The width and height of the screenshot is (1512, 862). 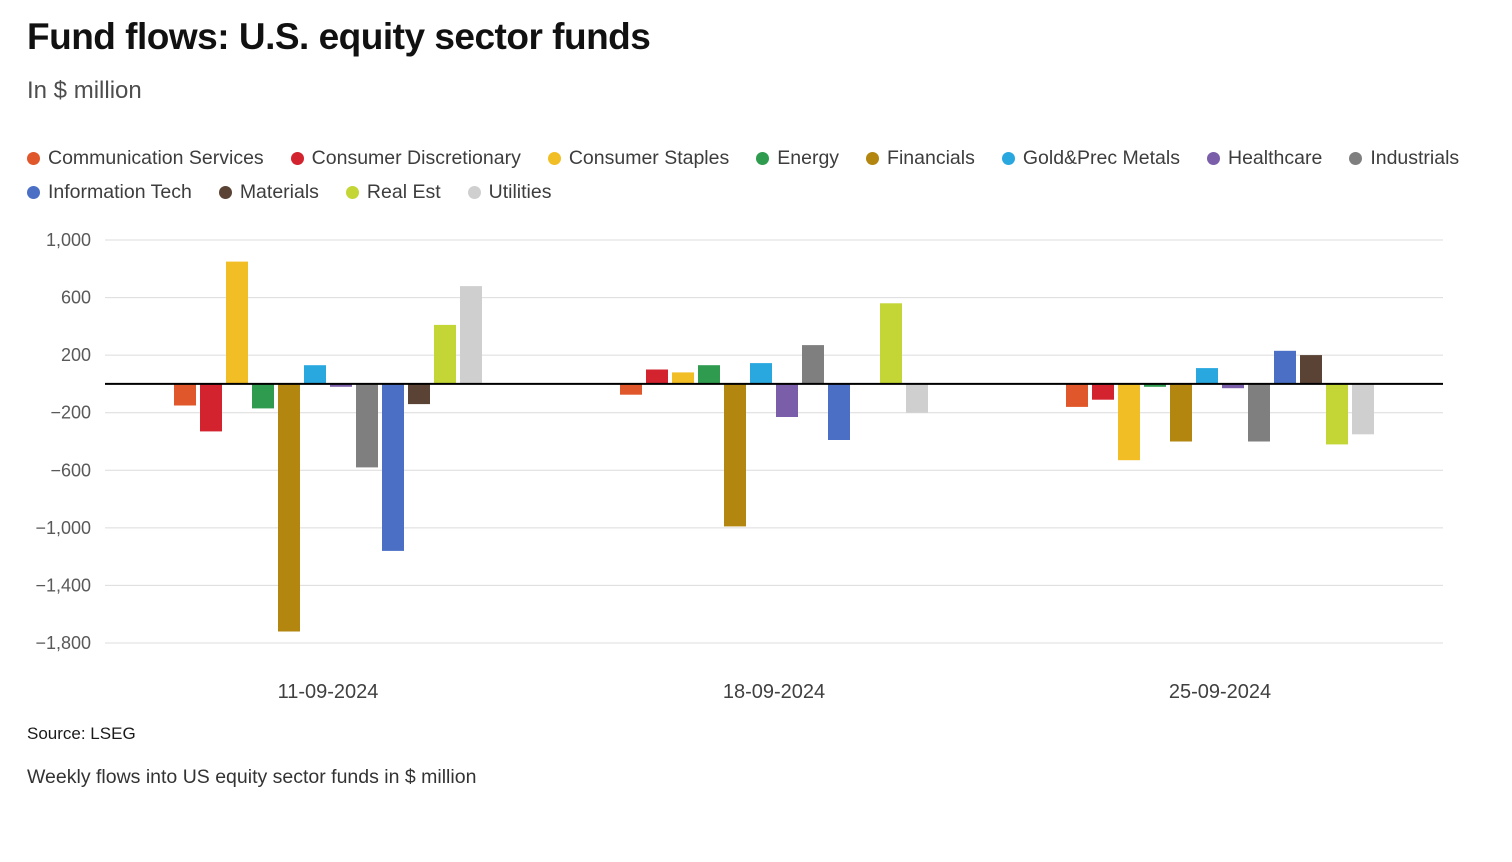 I want to click on y-axis-tick-label: 1,000, so click(x=68, y=240).